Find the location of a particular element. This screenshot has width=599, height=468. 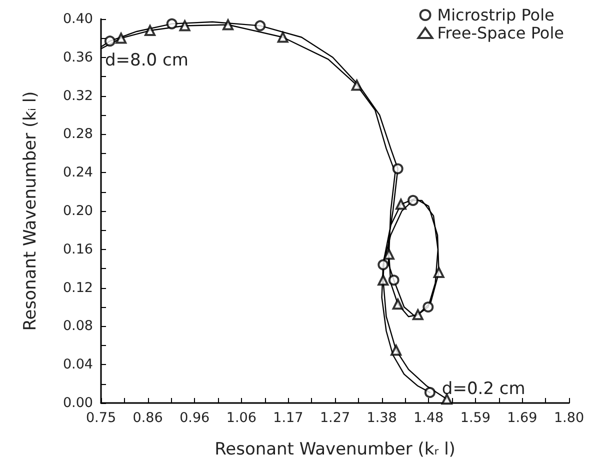

x-tick-label: 1.48 is located at coordinates (429, 418).